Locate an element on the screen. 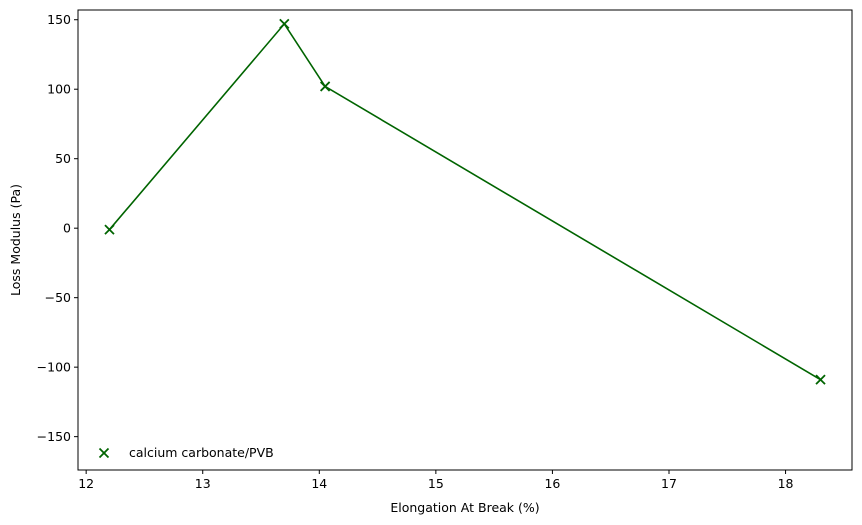 This screenshot has width=862, height=525. y-tick-label: 150 is located at coordinates (59, 19).